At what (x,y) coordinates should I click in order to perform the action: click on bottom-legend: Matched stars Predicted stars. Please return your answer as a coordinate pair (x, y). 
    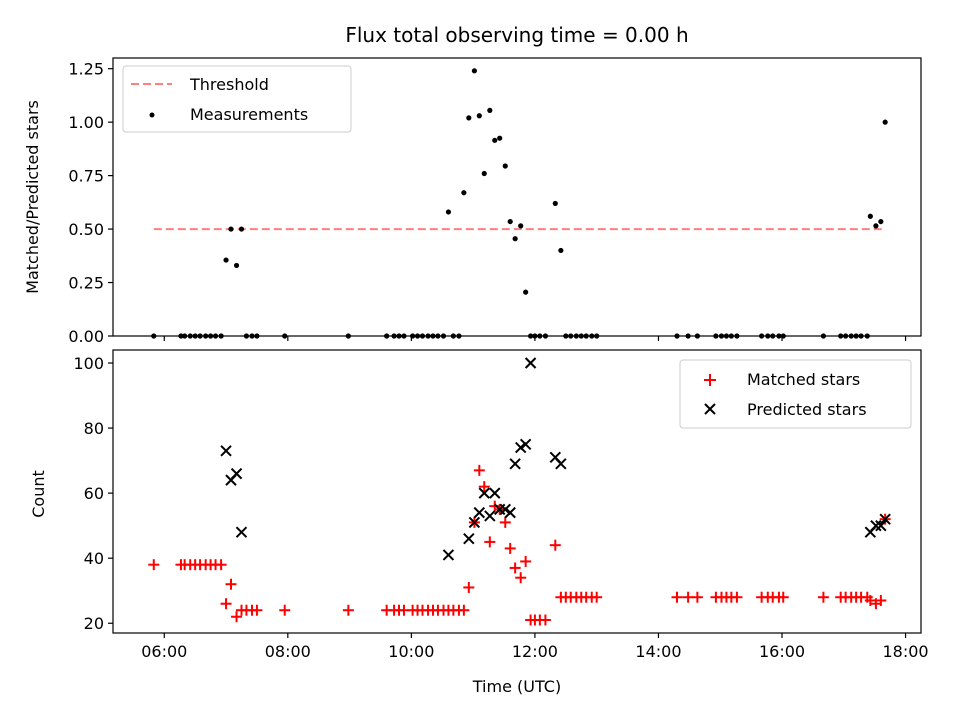
    Looking at the image, I should click on (795, 394).